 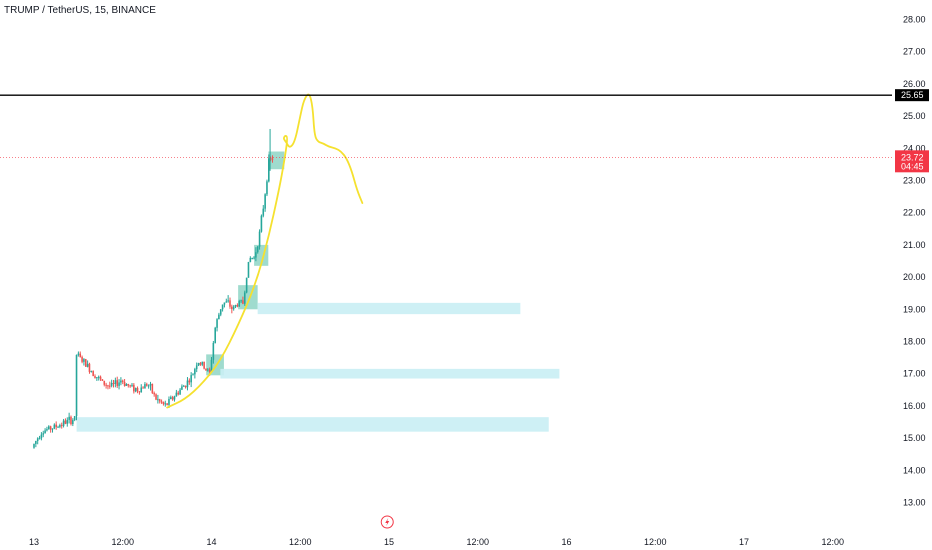 I want to click on x-tick-label: 17, so click(x=744, y=542).